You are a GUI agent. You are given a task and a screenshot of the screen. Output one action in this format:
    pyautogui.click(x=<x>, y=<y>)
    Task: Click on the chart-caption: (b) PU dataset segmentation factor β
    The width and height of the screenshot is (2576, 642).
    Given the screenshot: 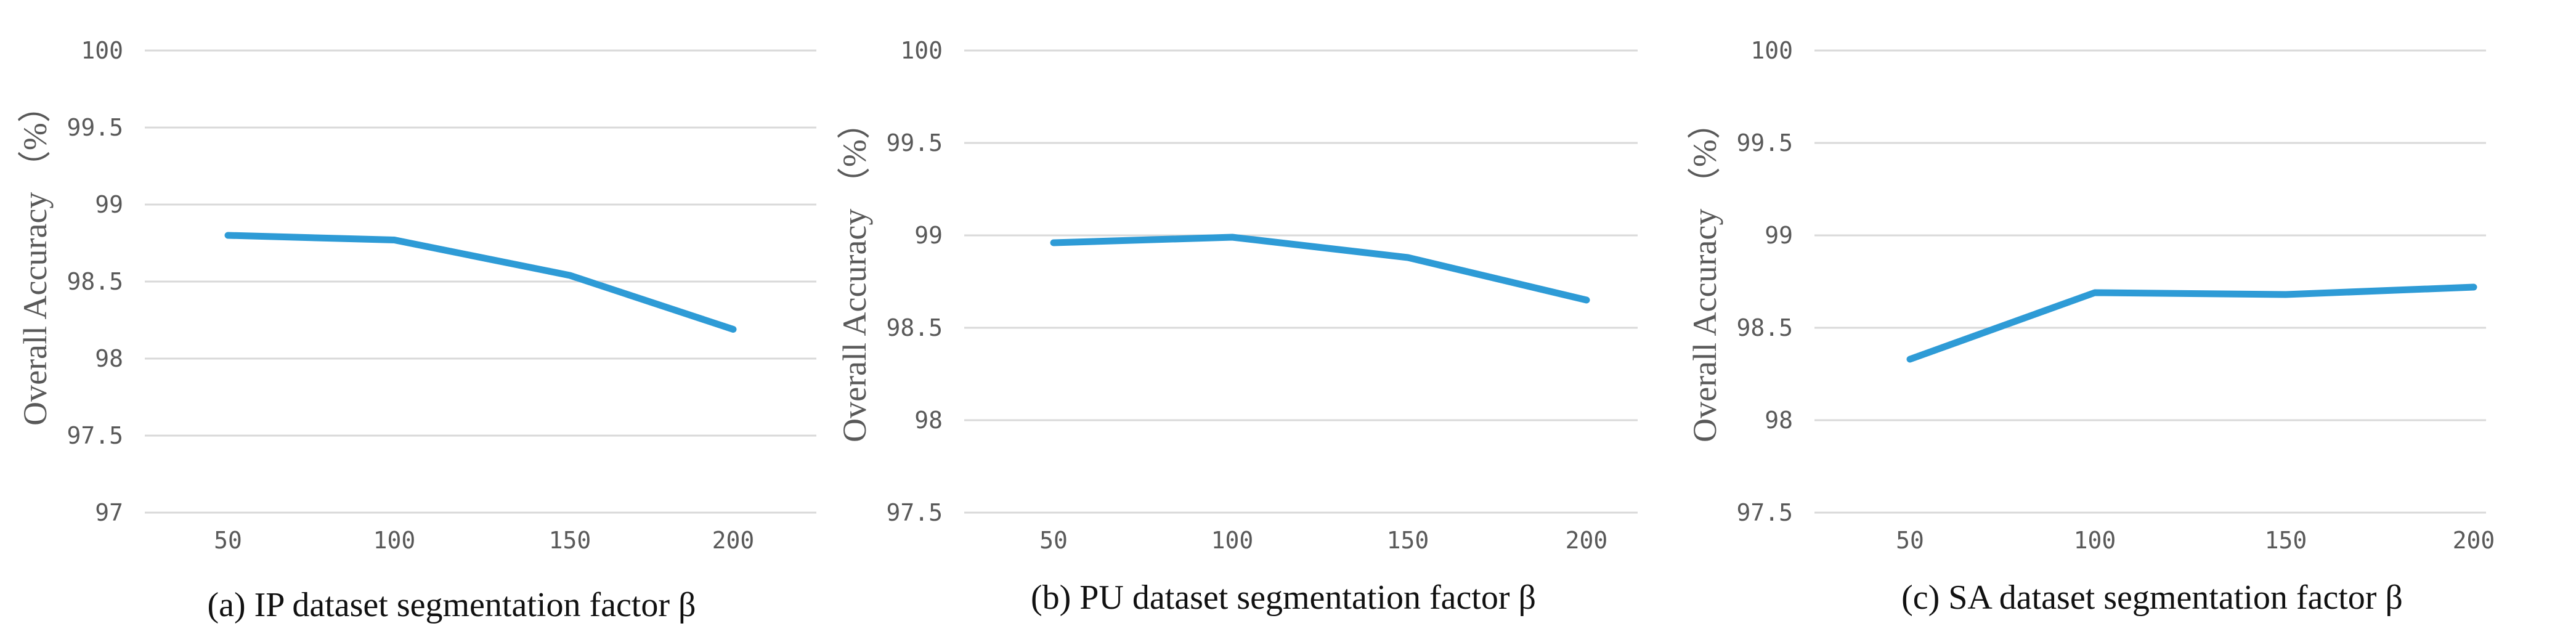 What is the action you would take?
    pyautogui.click(x=1283, y=598)
    